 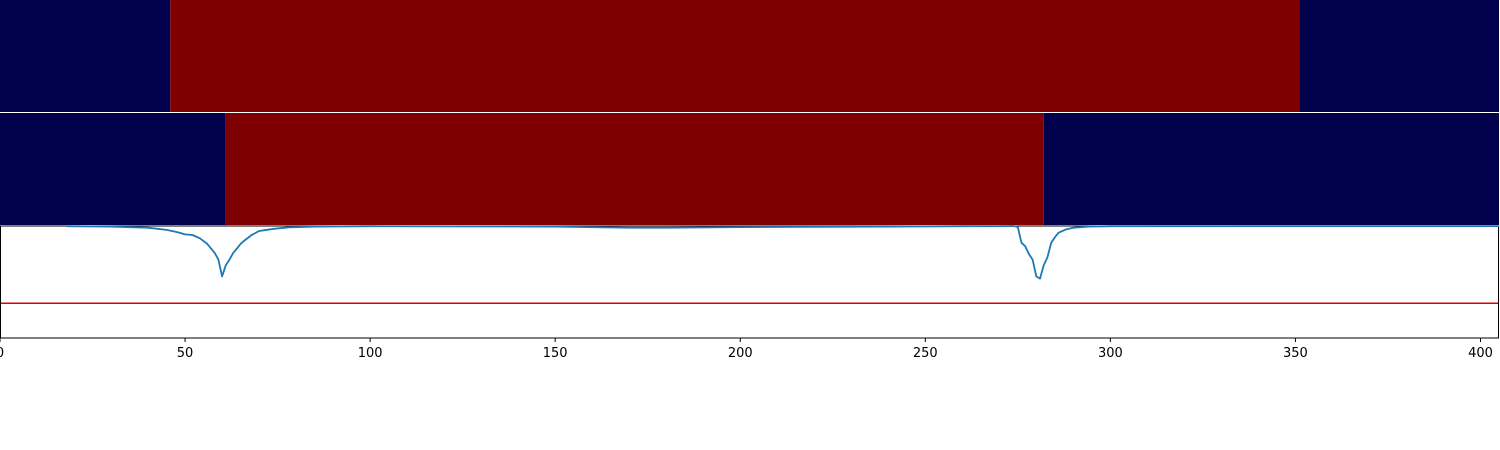 What do you see at coordinates (782, 252) in the screenshot?
I see `series-line` at bounding box center [782, 252].